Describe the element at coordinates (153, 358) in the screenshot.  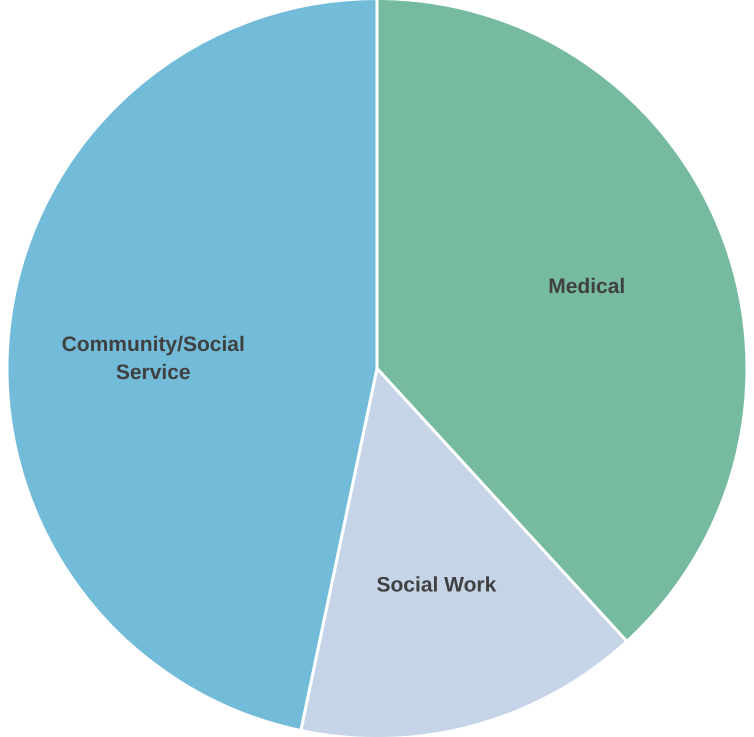
I see `slice-label: Community/Social Service` at that location.